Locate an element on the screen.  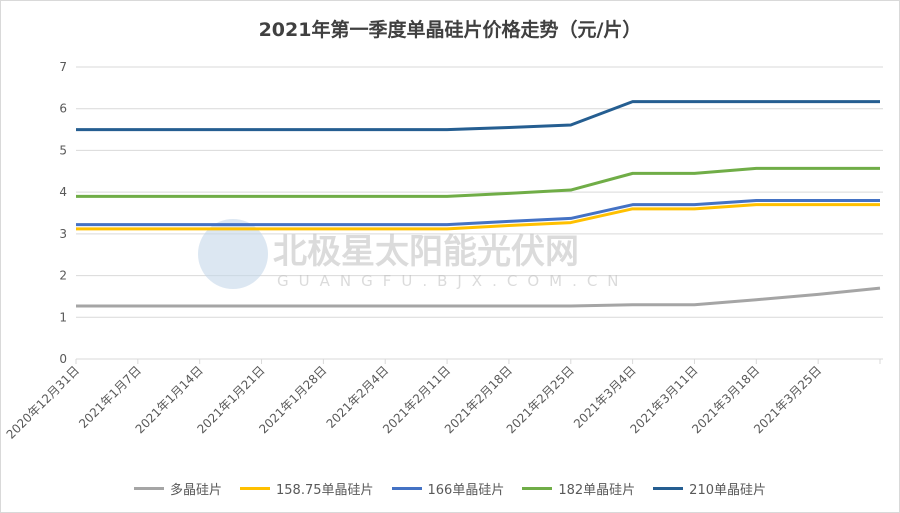
legend-label: 210单晶硅片 is located at coordinates (727, 490).